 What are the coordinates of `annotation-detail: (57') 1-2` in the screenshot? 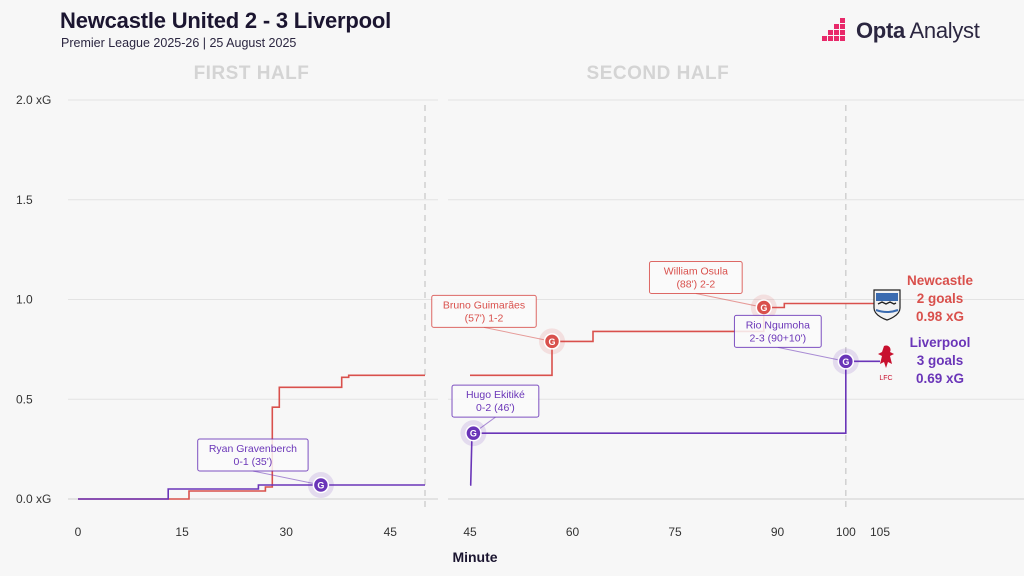 It's located at (484, 318).